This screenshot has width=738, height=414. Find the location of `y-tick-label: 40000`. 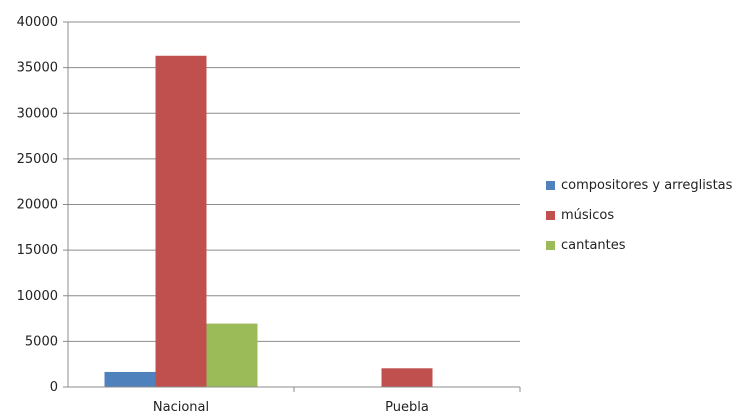

y-tick-label: 40000 is located at coordinates (37, 22).